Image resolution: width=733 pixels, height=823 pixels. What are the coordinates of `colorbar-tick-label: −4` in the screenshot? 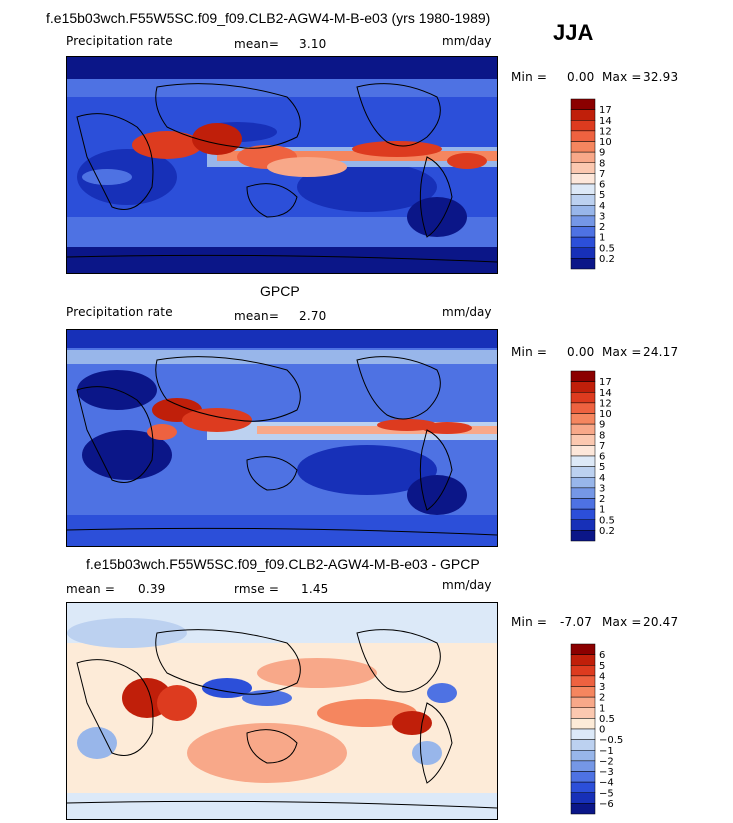 It's located at (606, 783).